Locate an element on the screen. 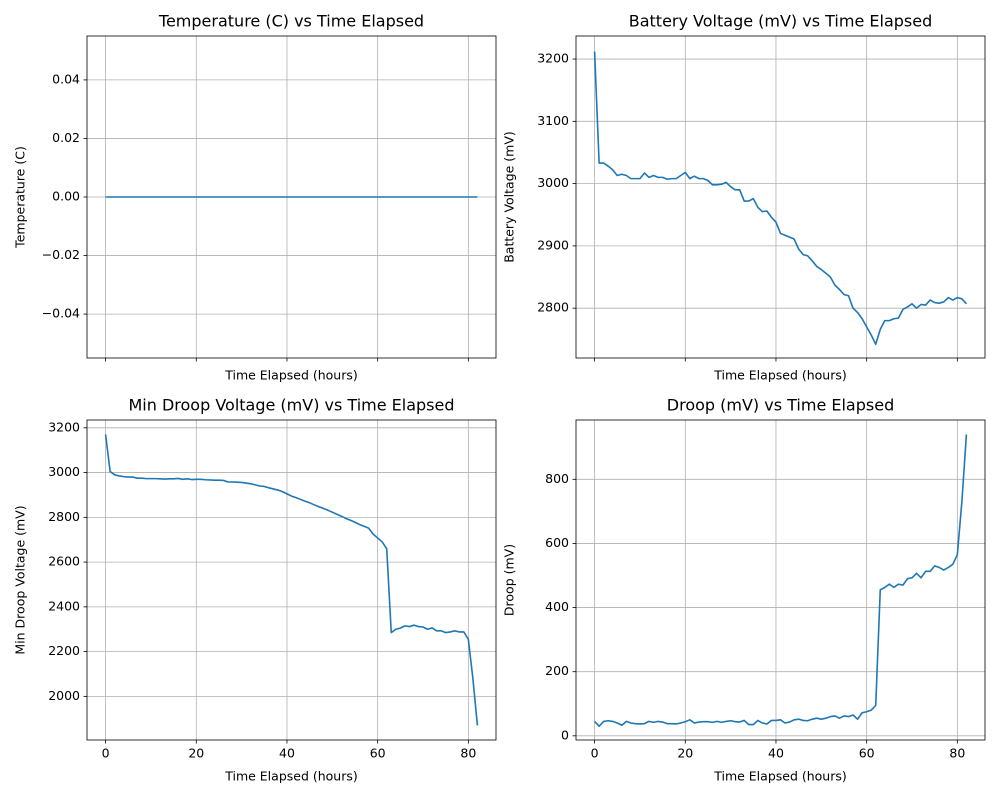  subplot-title: Temperature (C) vs Time Elapsed is located at coordinates (291, 21).